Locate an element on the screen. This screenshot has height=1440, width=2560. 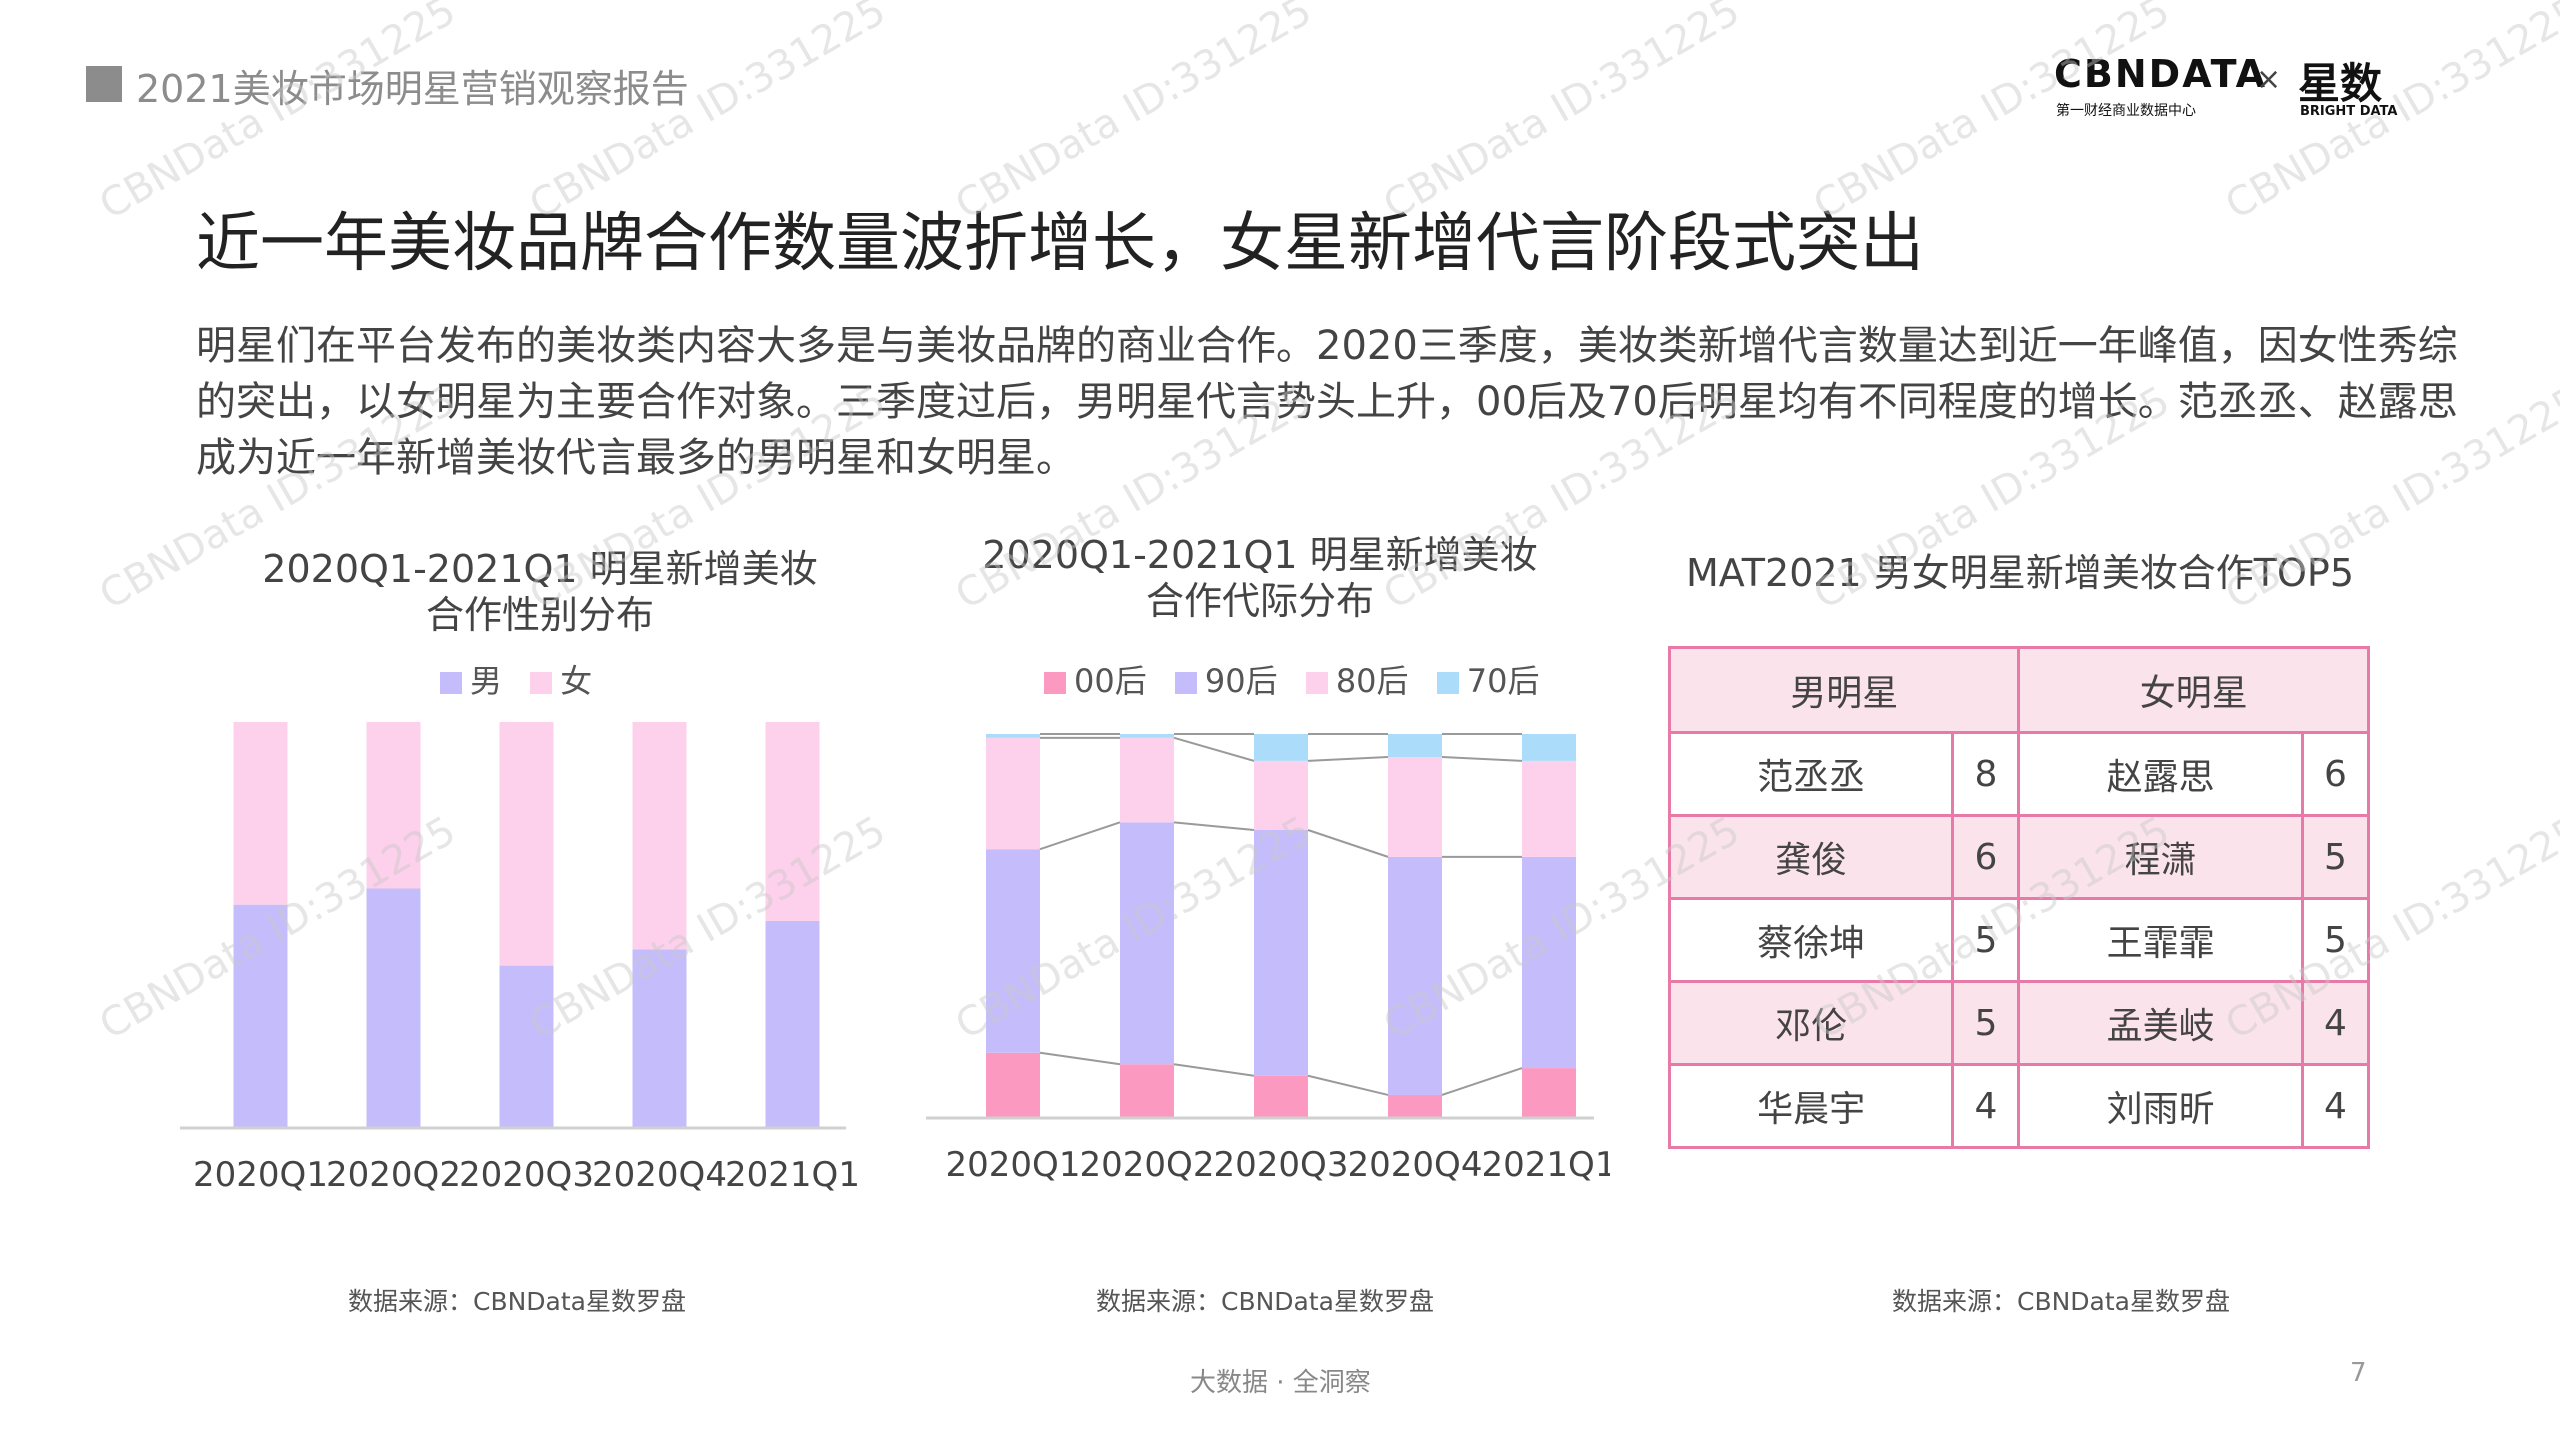
legend-label-90: 90后 is located at coordinates (1241, 681).